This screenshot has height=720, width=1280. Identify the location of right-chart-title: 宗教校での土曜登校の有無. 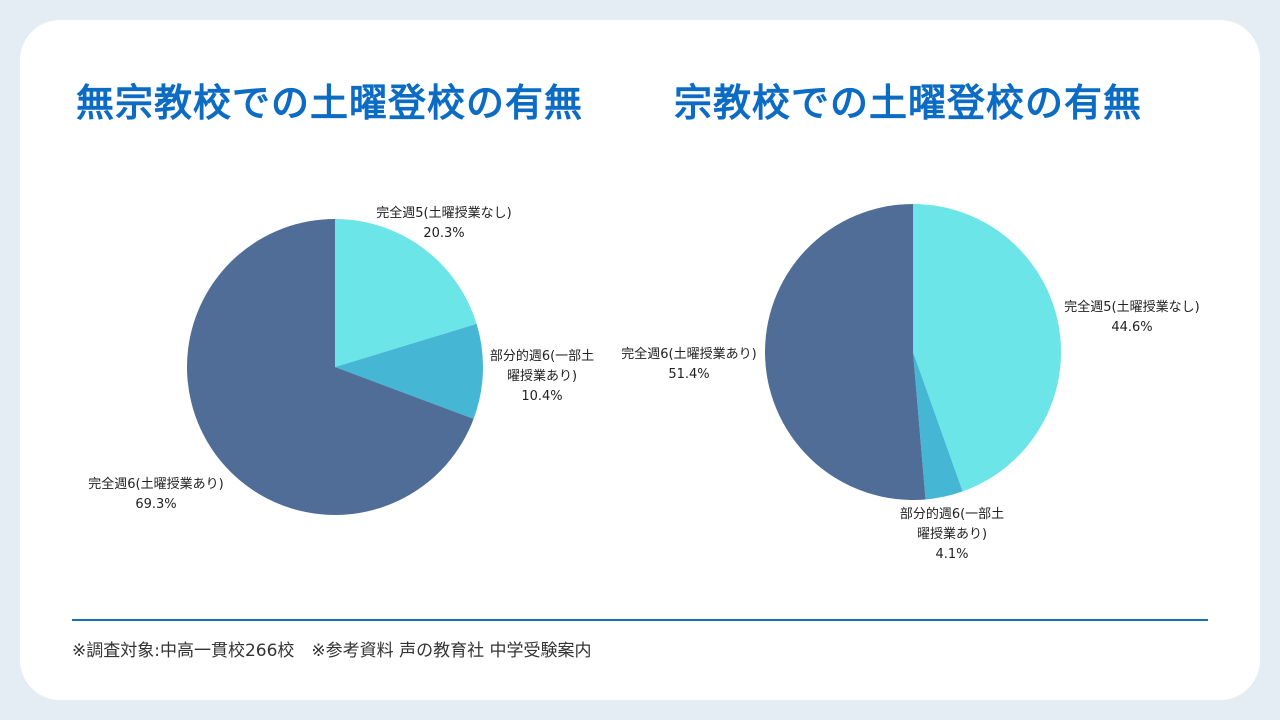
(908, 103).